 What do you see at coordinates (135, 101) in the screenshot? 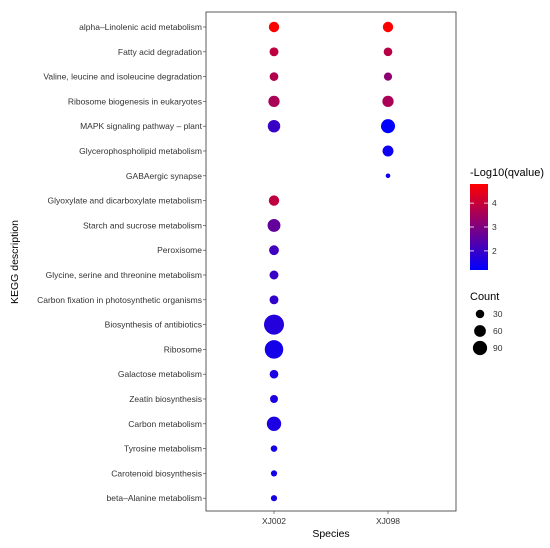
I see `y-tick-label: Ribosome biogenesis in eukaryotes` at bounding box center [135, 101].